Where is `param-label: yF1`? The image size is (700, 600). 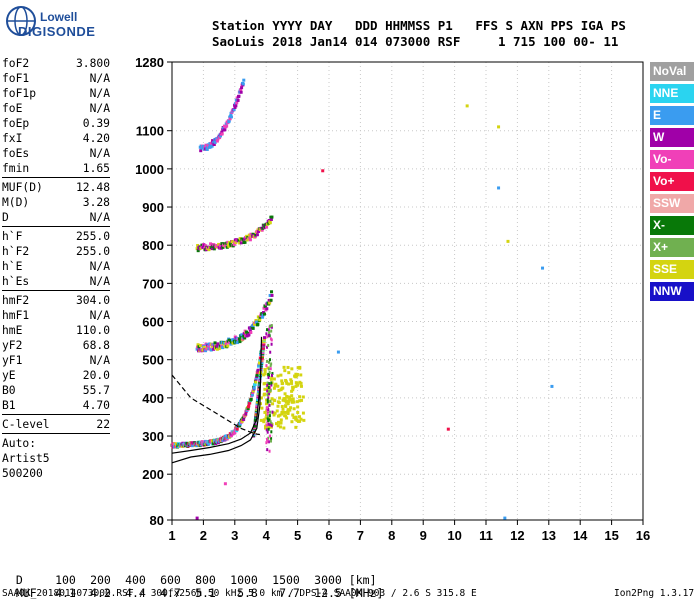
param-label: yF1 is located at coordinates (12, 360).